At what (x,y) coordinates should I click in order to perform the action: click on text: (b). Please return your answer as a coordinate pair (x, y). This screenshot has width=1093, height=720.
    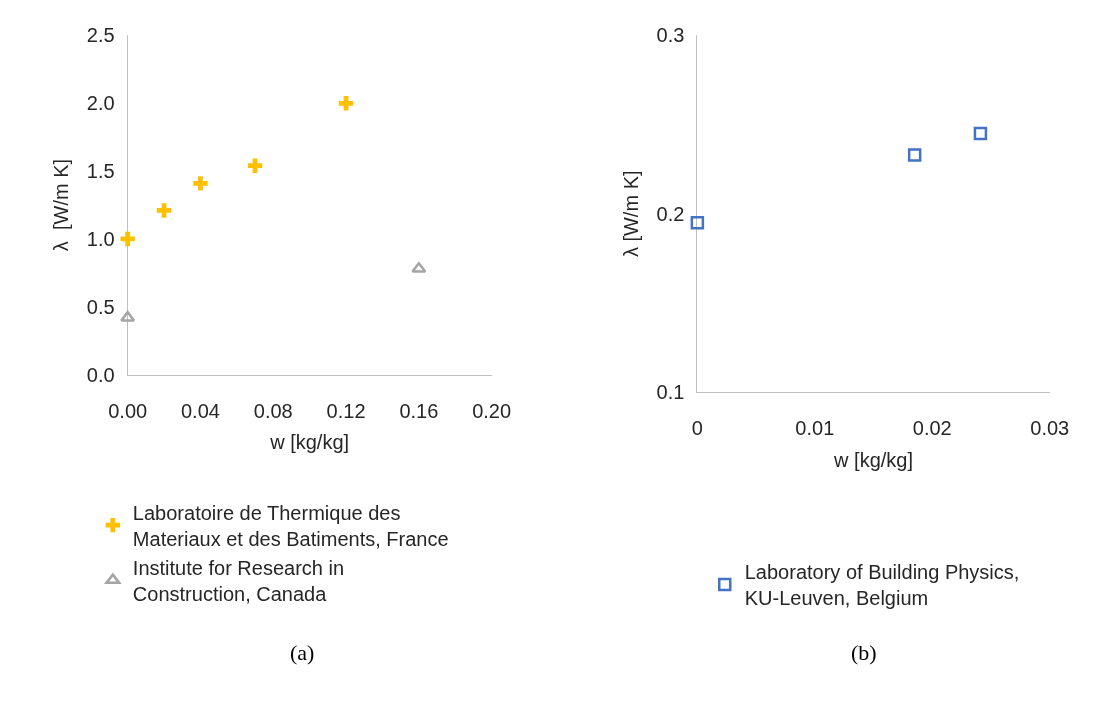
    Looking at the image, I should click on (864, 652).